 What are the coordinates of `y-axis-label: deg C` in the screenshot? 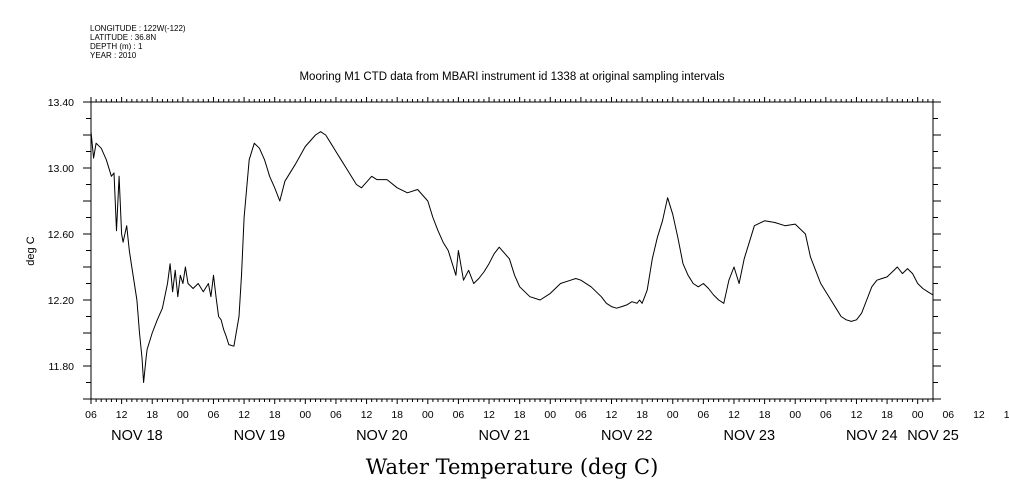 It's located at (31, 250).